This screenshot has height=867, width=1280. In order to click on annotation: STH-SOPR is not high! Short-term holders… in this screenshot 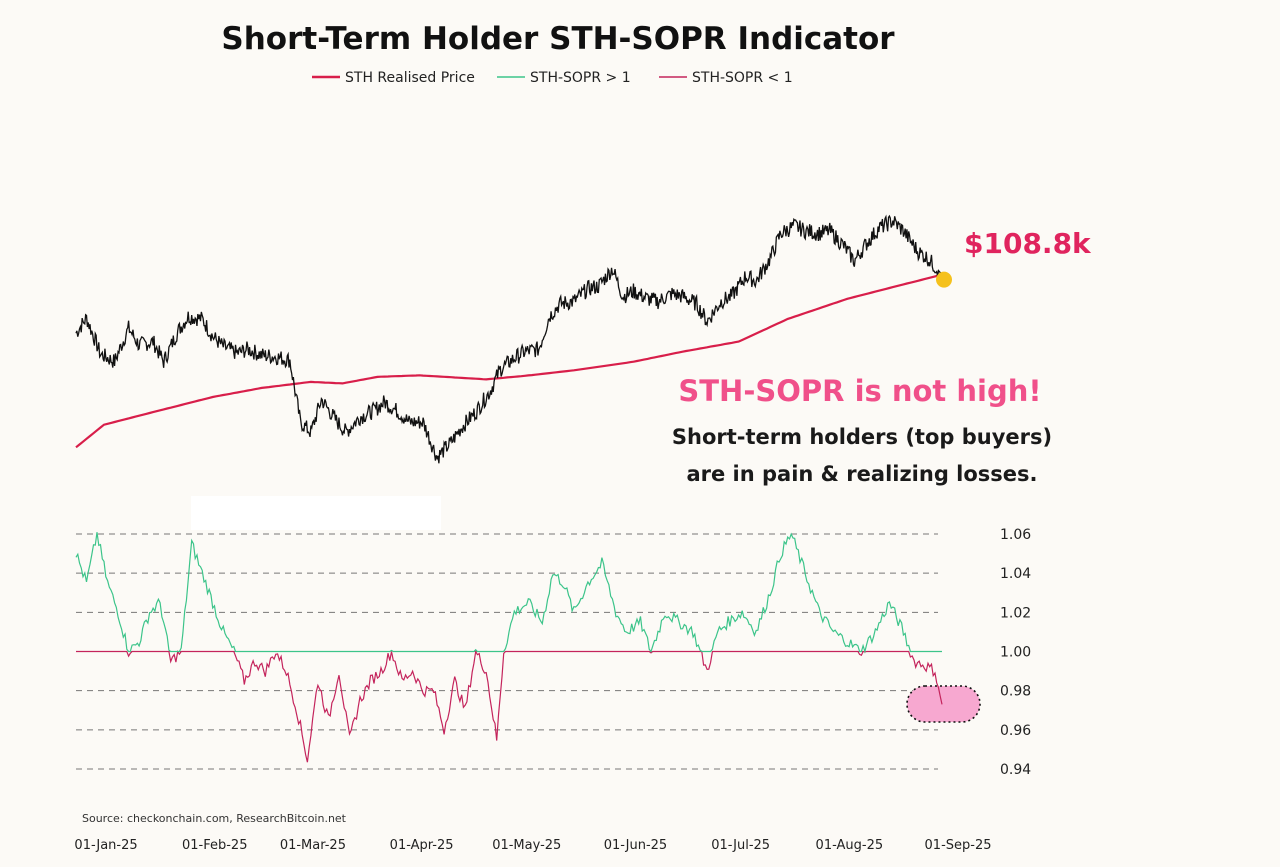, I will do `click(862, 430)`.